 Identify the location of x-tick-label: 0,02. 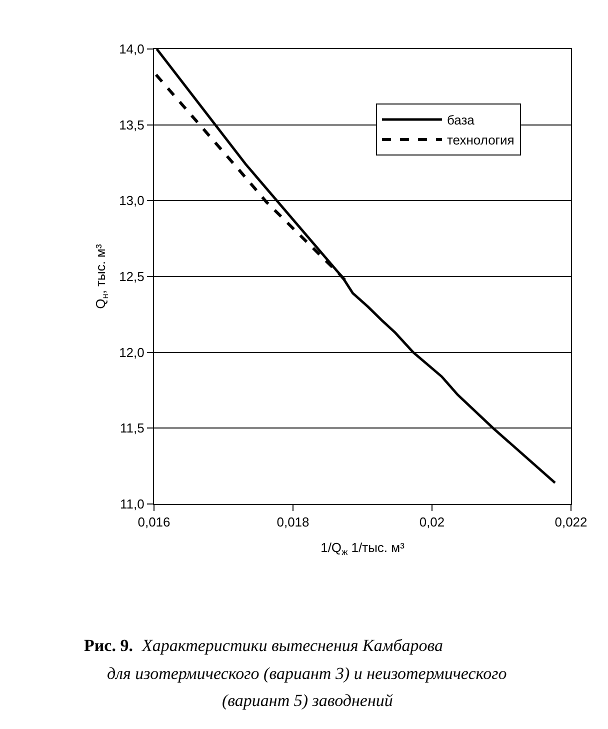
(432, 522).